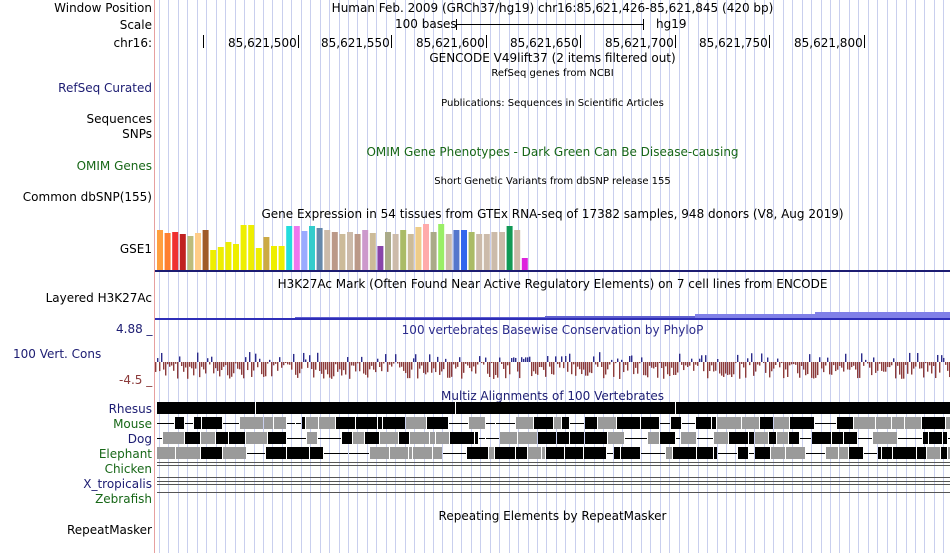 Image resolution: width=950 pixels, height=553 pixels. What do you see at coordinates (109, 530) in the screenshot?
I see `repeatmasker-track-label: RepeatMasker` at bounding box center [109, 530].